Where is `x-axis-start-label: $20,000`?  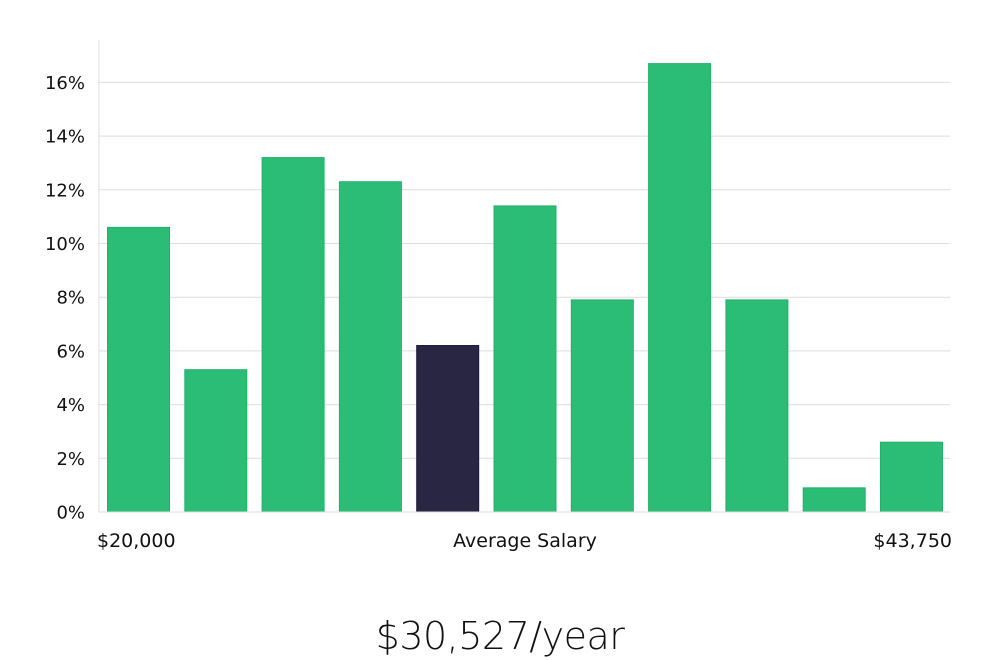 x-axis-start-label: $20,000 is located at coordinates (136, 541).